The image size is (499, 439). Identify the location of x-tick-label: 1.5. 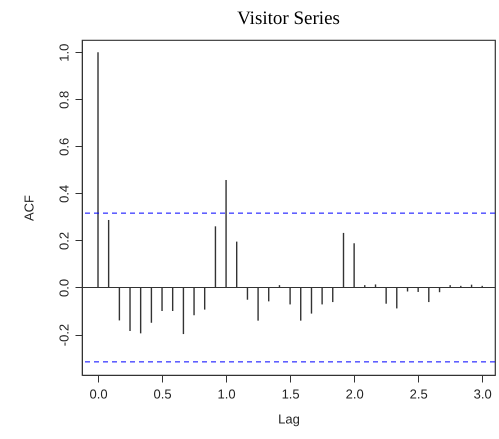
(291, 394).